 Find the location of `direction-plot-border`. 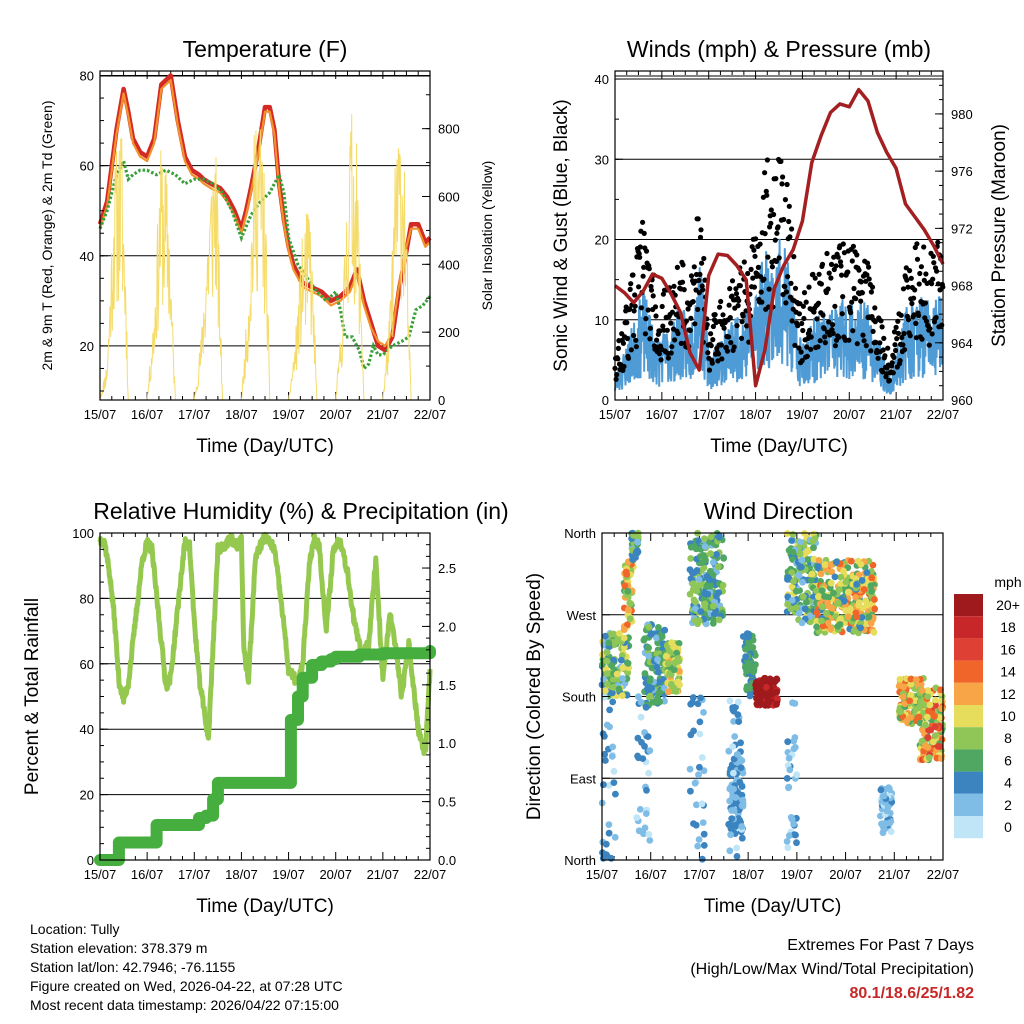

direction-plot-border is located at coordinates (772, 696).